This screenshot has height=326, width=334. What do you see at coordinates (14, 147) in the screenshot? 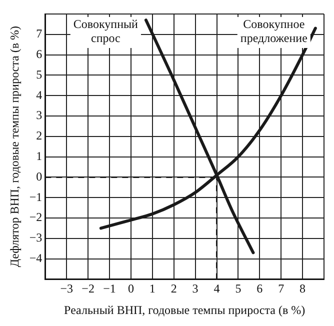
I see `y-axis-title: Дефлятор ВНП, годовые темпы прироста (в %)` at bounding box center [14, 147].